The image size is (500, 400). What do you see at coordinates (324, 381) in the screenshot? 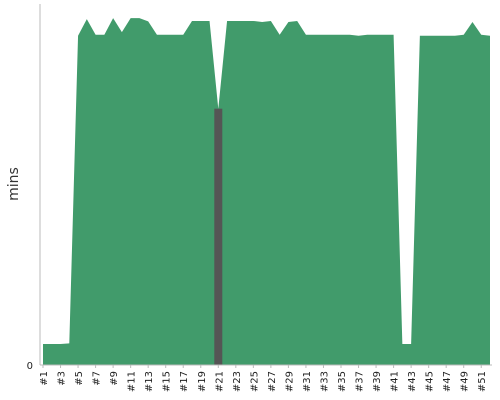
I see `x-tick-label: #33` at bounding box center [324, 381].